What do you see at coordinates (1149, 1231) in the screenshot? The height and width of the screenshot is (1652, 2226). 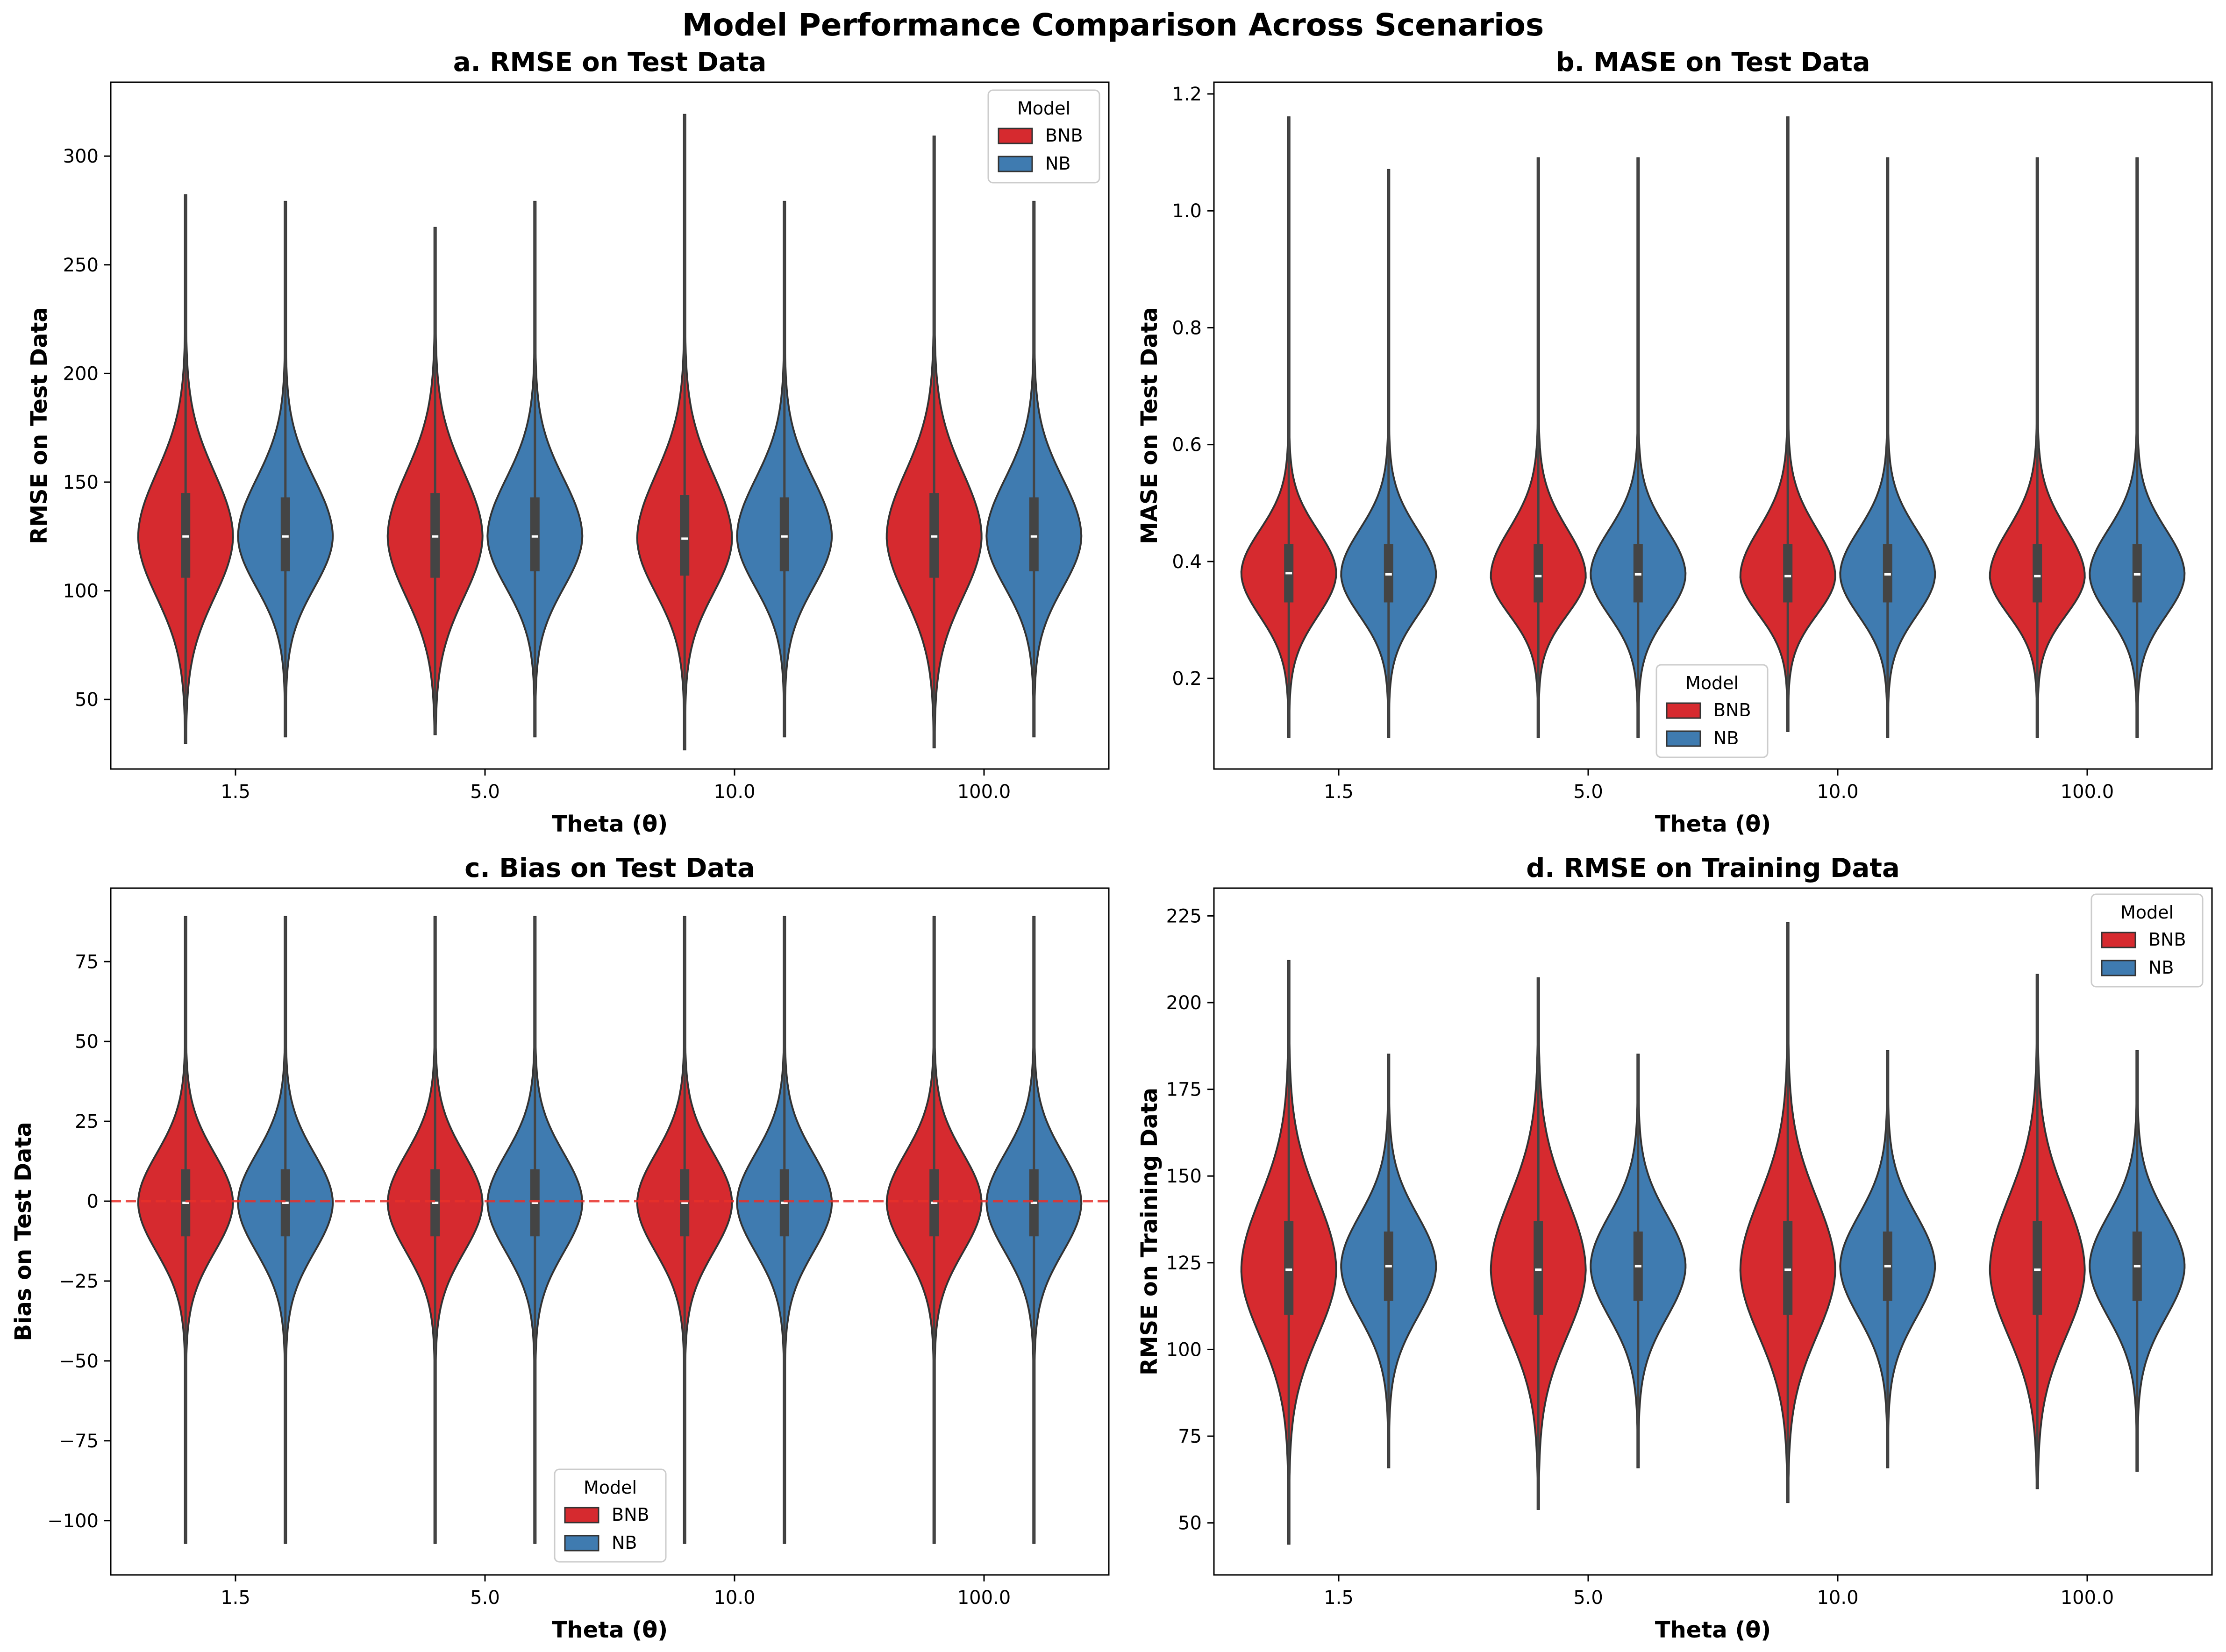 I see `y-axis-label: RMSE on Training Data` at bounding box center [1149, 1231].